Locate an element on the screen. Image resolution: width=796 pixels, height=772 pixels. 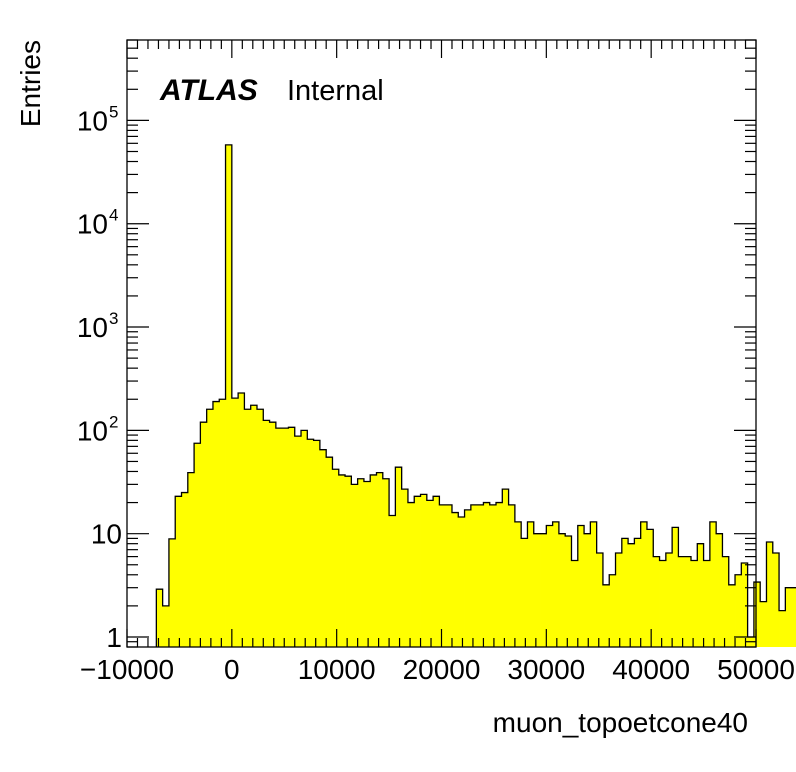
atlas-label: ATLAS is located at coordinates (208, 90).